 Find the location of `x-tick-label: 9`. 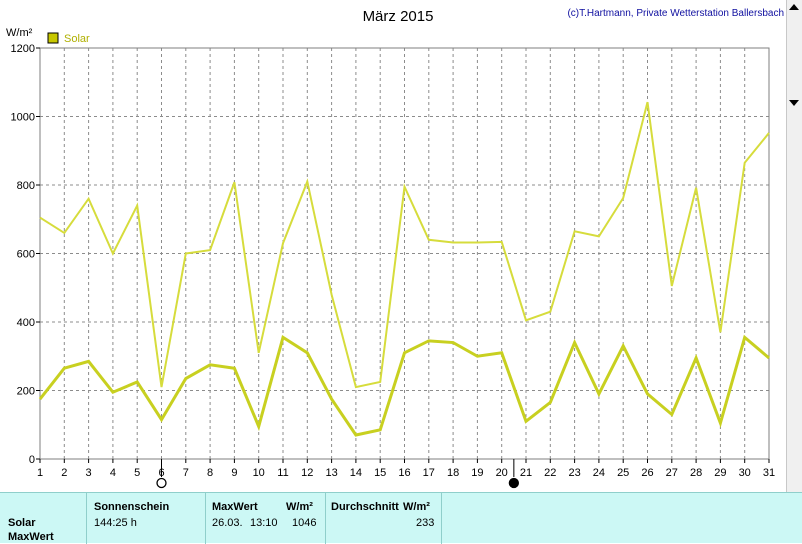

x-tick-label: 9 is located at coordinates (234, 473).